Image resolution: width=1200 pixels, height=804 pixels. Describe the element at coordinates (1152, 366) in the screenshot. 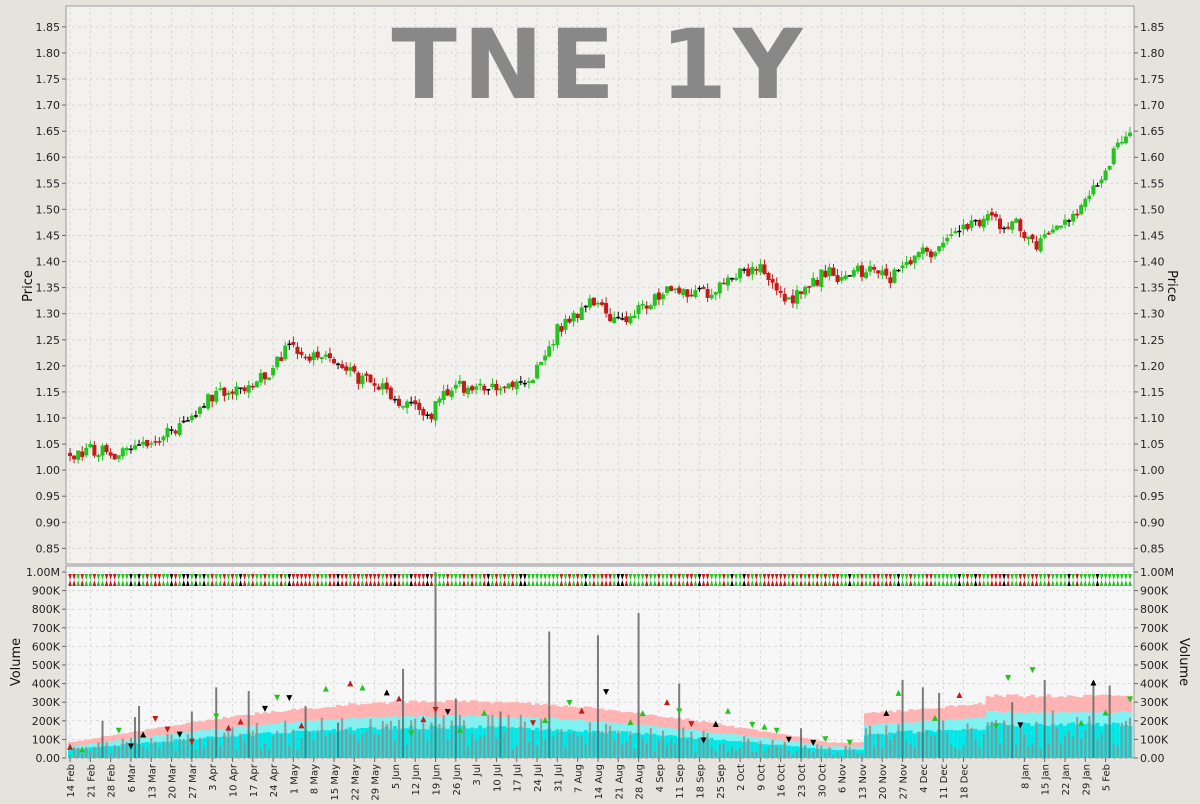

I see `price-tick-label: 1.20` at that location.